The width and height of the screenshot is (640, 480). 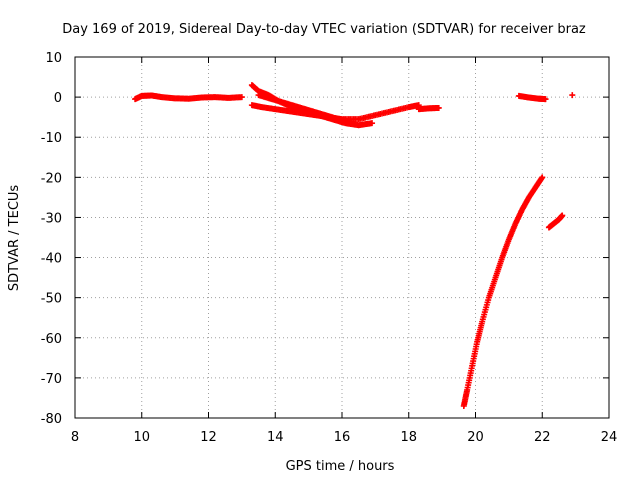 I want to click on x-tick-label: 10, so click(x=141, y=437).